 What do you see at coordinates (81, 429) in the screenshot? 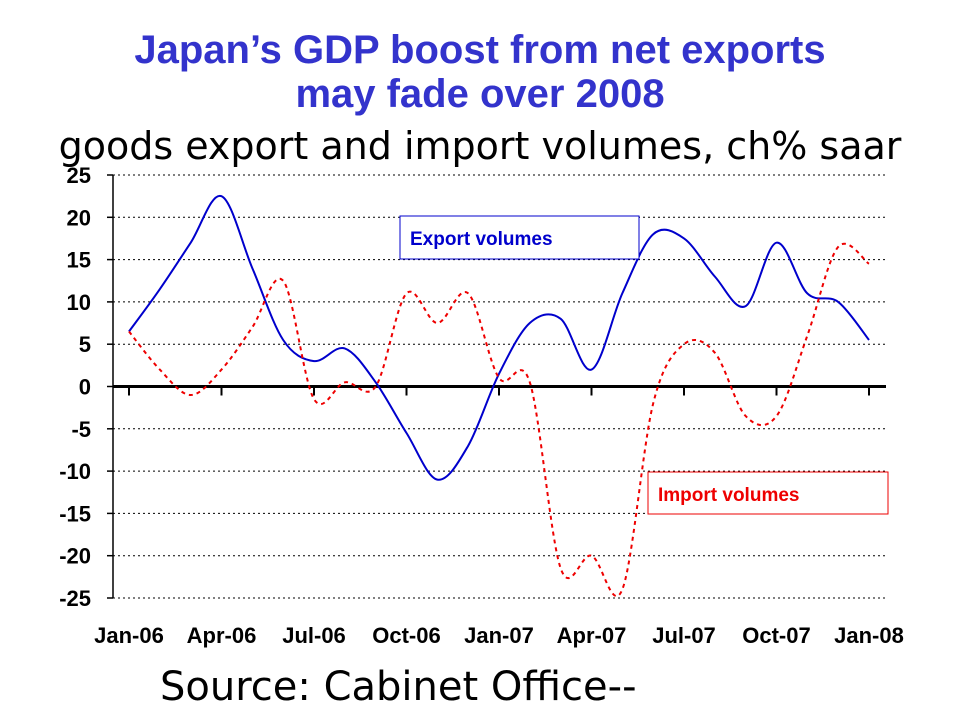
I see `y-tick-label: -5` at bounding box center [81, 429].